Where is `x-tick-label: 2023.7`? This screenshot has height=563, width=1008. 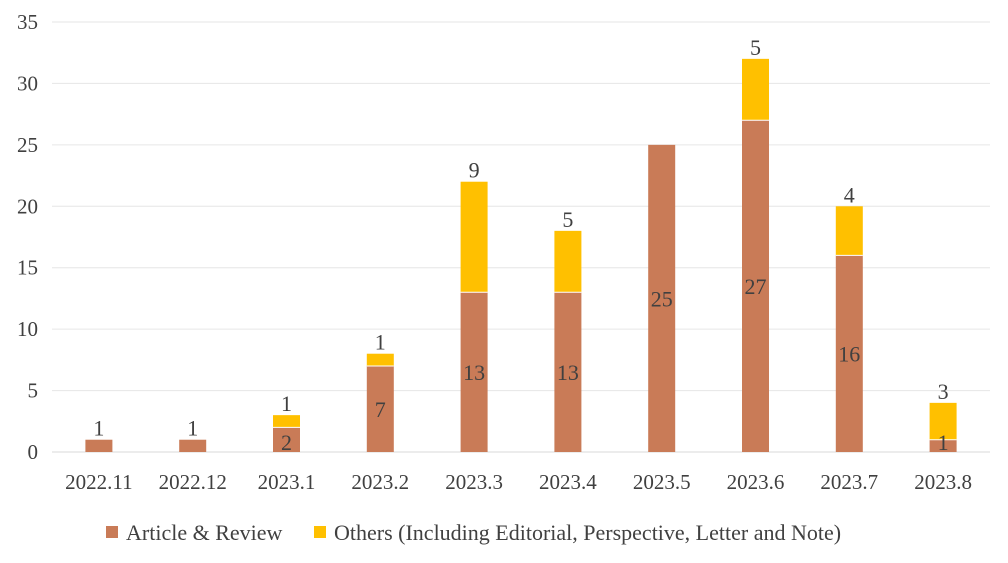
x-tick-label: 2023.7 is located at coordinates (849, 482).